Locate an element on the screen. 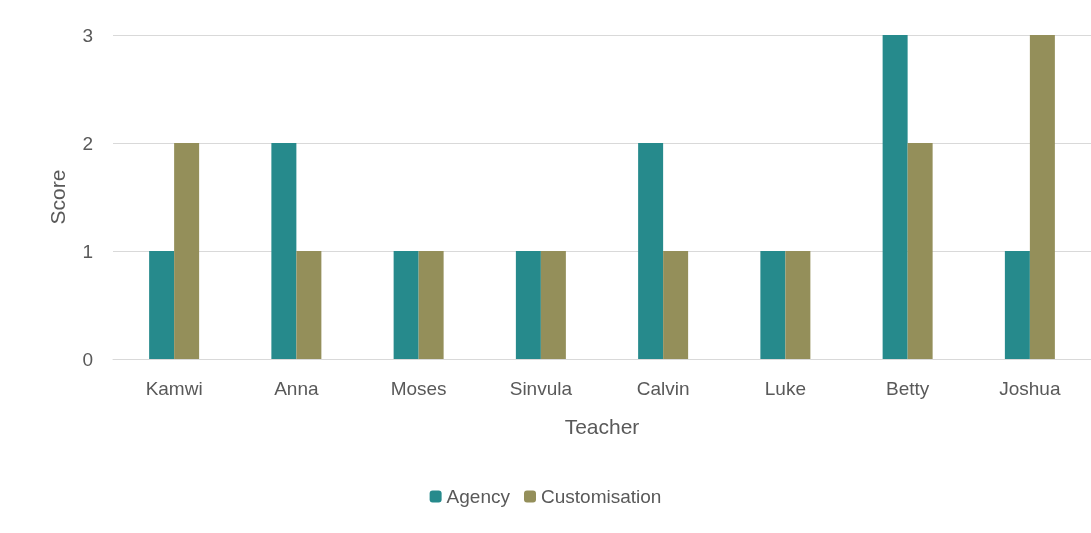 The image size is (1091, 533). y-tick-label: 1 is located at coordinates (87, 251).